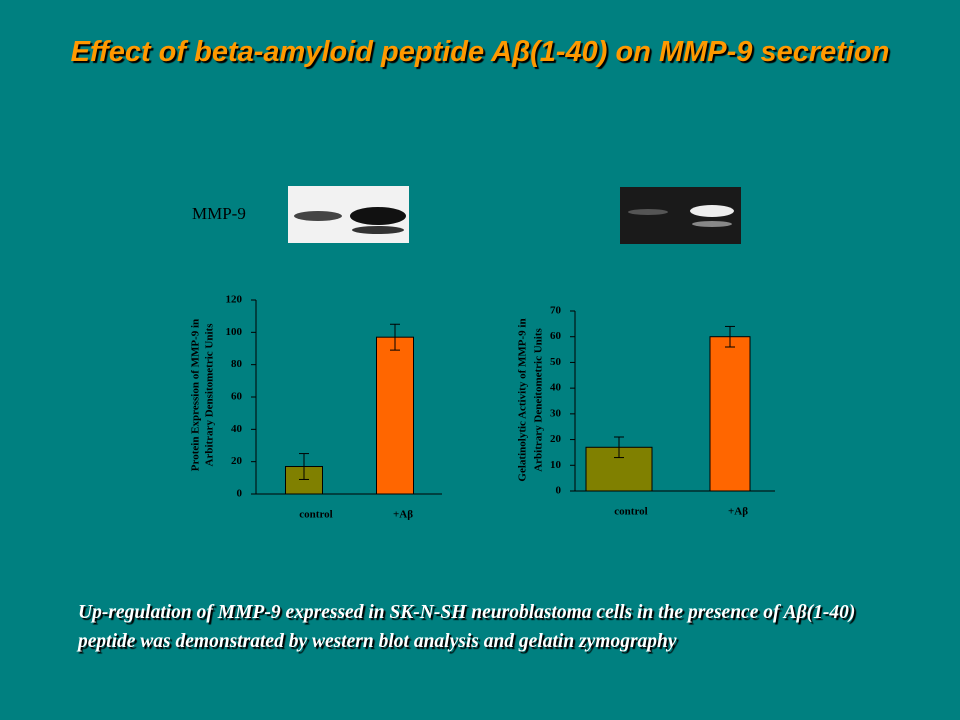 The width and height of the screenshot is (960, 720). What do you see at coordinates (237, 364) in the screenshot?
I see `y-tick-label: 80` at bounding box center [237, 364].